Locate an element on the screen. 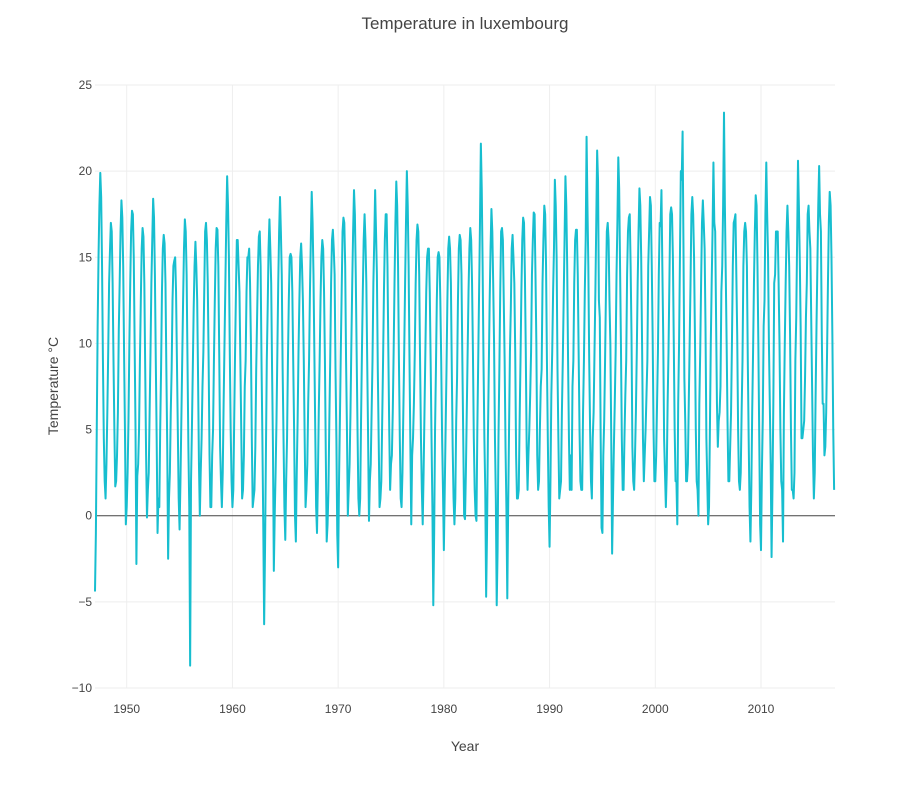 The width and height of the screenshot is (923, 785). y-tick-label: −5 is located at coordinates (85, 602).